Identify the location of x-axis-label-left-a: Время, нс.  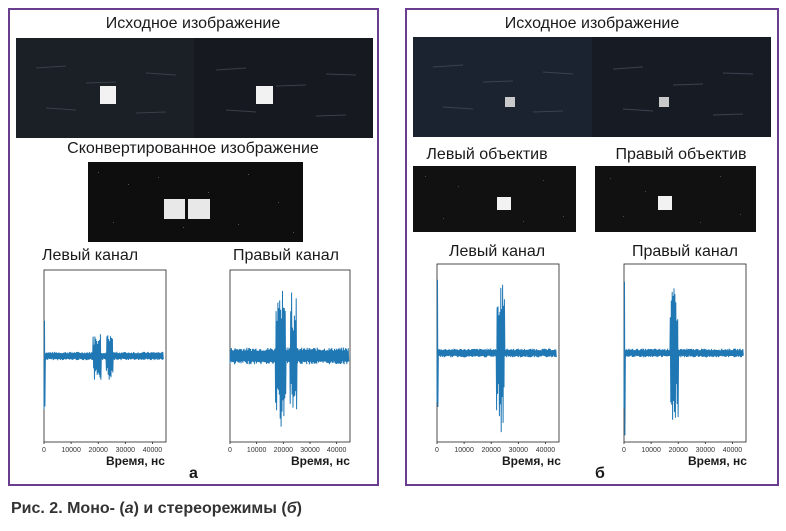
(135, 461).